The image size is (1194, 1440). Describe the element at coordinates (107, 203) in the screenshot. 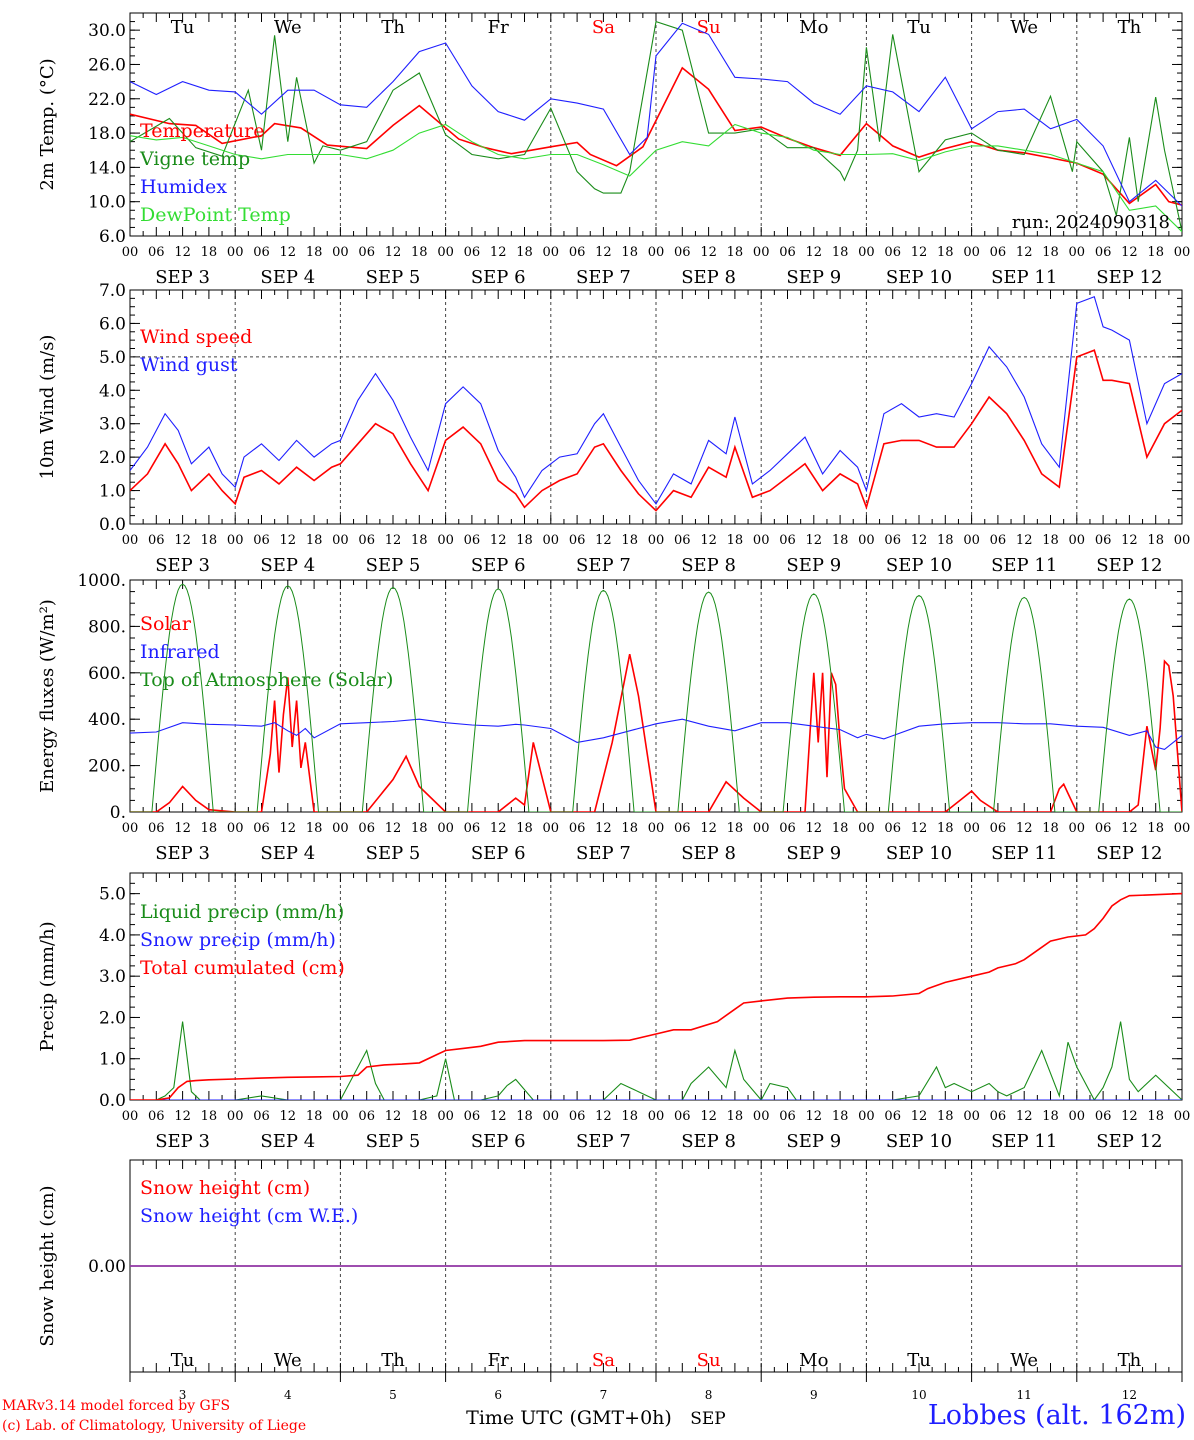

I see `y-tick-label: 10.0` at that location.